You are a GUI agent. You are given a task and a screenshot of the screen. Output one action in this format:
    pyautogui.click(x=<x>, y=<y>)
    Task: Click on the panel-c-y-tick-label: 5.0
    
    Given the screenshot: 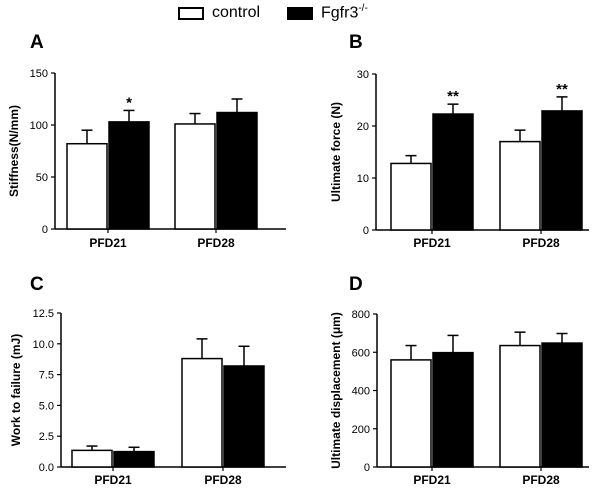 What is the action you would take?
    pyautogui.click(x=46, y=406)
    